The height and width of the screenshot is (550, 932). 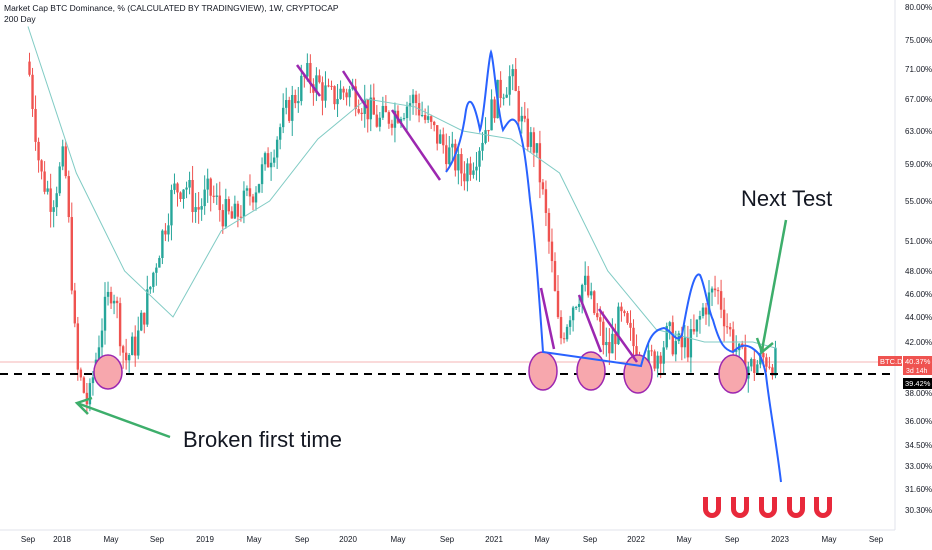 What do you see at coordinates (876, 539) in the screenshot?
I see `x-tick-label: Sep` at bounding box center [876, 539].